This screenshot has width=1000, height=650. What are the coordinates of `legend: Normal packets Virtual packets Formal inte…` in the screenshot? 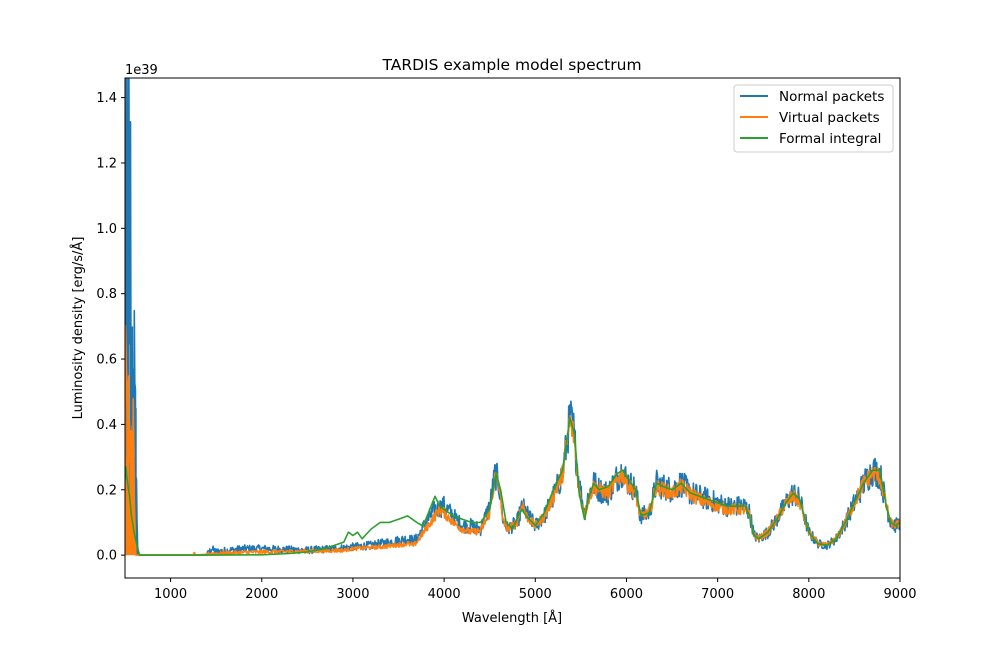 It's located at (813, 118).